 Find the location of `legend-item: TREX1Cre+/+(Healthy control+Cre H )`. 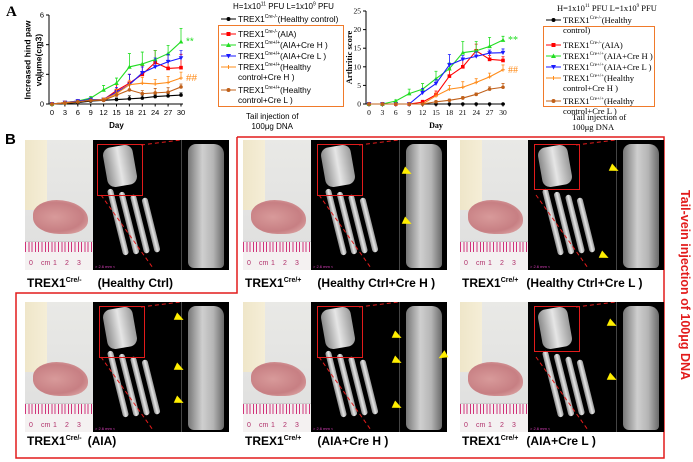

legend-item: TREX1Cre+/+(Healthy control+Cre H ) is located at coordinates (601, 83).